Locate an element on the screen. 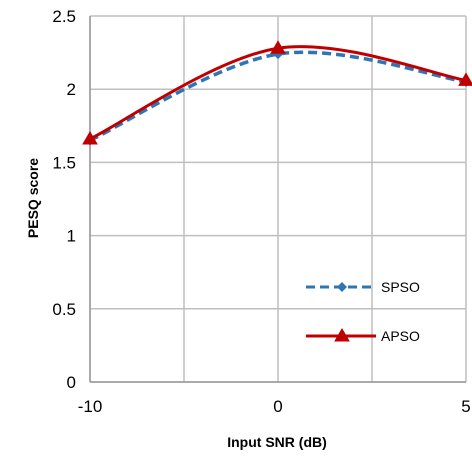 This screenshot has width=472, height=459. y-tick-label: 1.5 is located at coordinates (64, 162).